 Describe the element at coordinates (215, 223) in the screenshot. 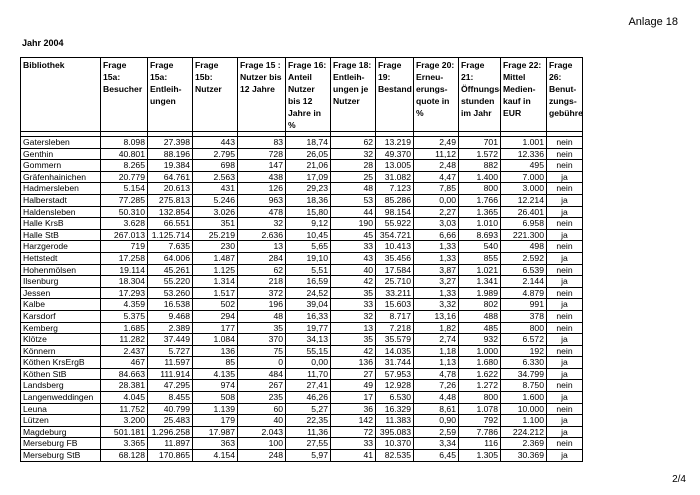

I see `value-cell: 351` at that location.